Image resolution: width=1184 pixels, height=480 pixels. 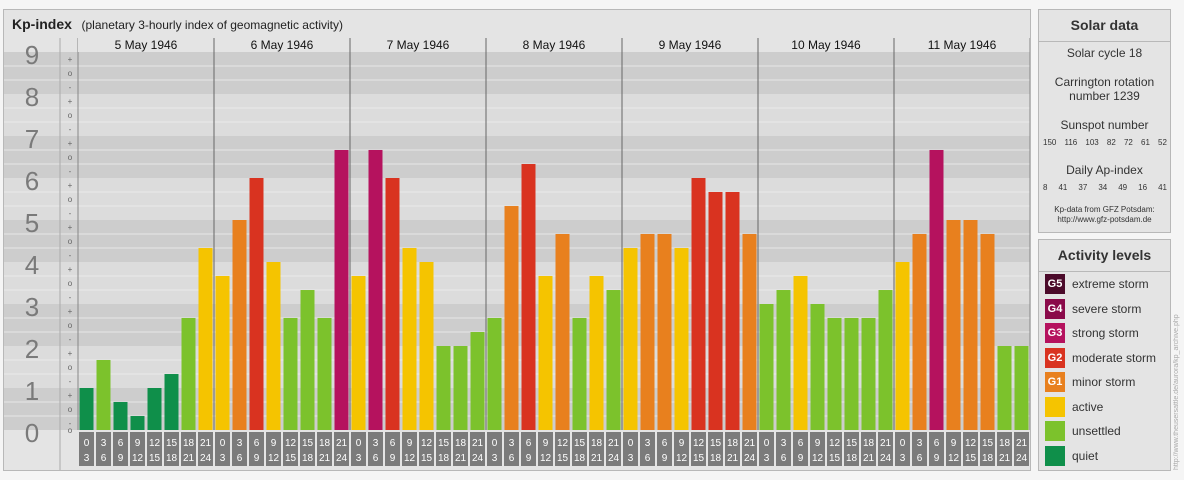 I want to click on day-label: 11 May 1946, so click(x=962, y=45).